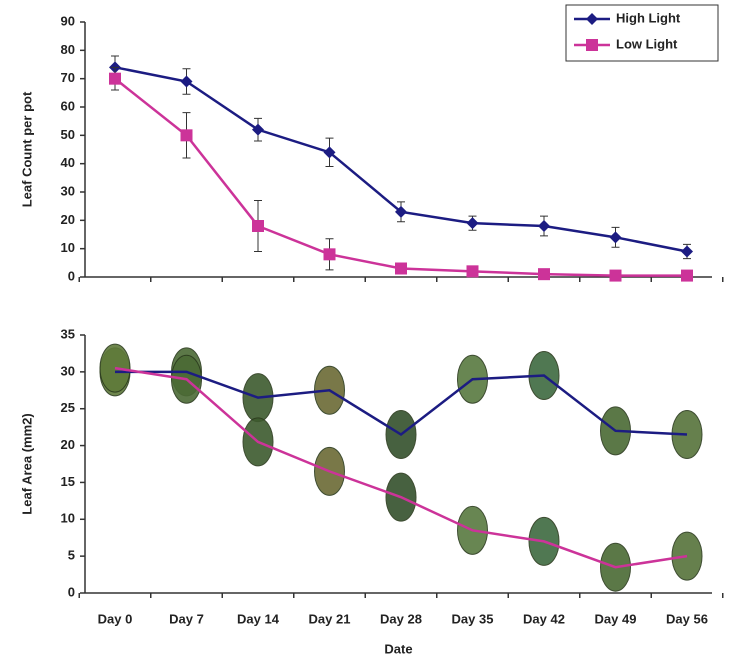 Image resolution: width=733 pixels, height=659 pixels. Describe the element at coordinates (68, 134) in the screenshot. I see `y-tick-label: 50` at that location.